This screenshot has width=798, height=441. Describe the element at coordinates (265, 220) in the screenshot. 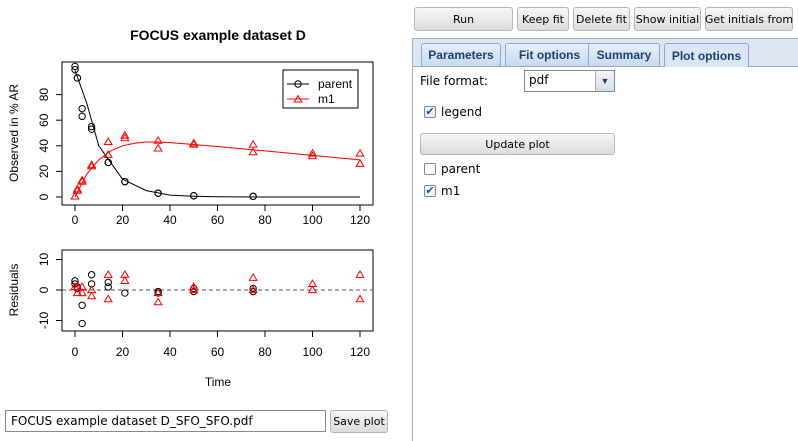

I see `x-tick-label-top-panel: 80` at that location.